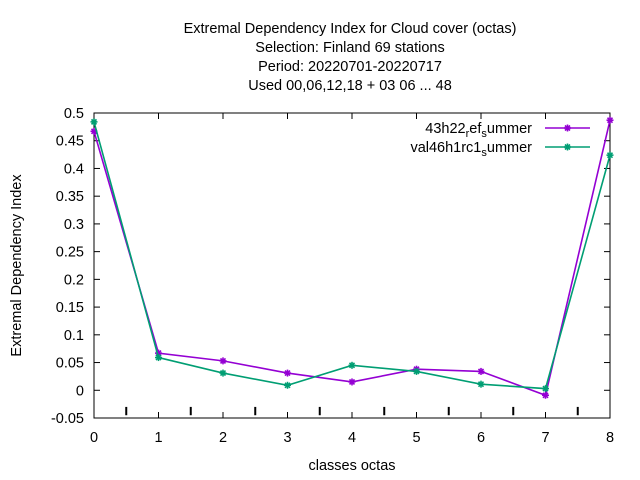 Image resolution: width=640 pixels, height=480 pixels. What do you see at coordinates (70, 142) in the screenshot?
I see `y-tick-label: 0.45` at bounding box center [70, 142].